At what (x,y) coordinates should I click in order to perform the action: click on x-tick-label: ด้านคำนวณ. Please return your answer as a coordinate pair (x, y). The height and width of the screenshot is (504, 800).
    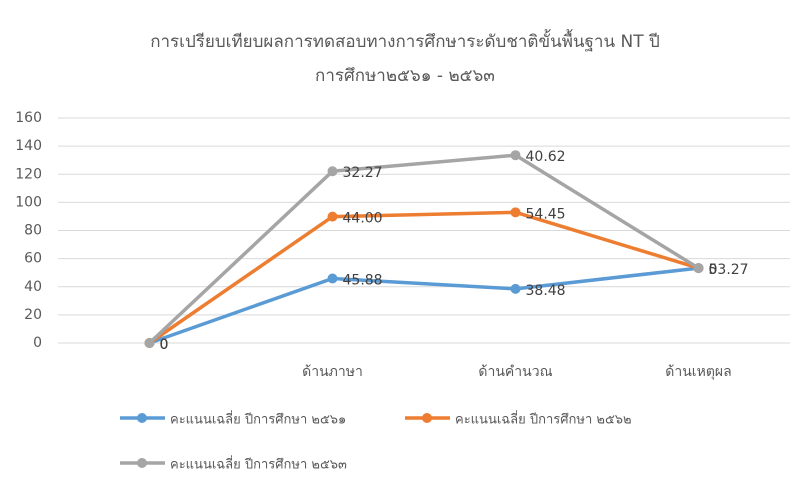
    Looking at the image, I should click on (515, 372).